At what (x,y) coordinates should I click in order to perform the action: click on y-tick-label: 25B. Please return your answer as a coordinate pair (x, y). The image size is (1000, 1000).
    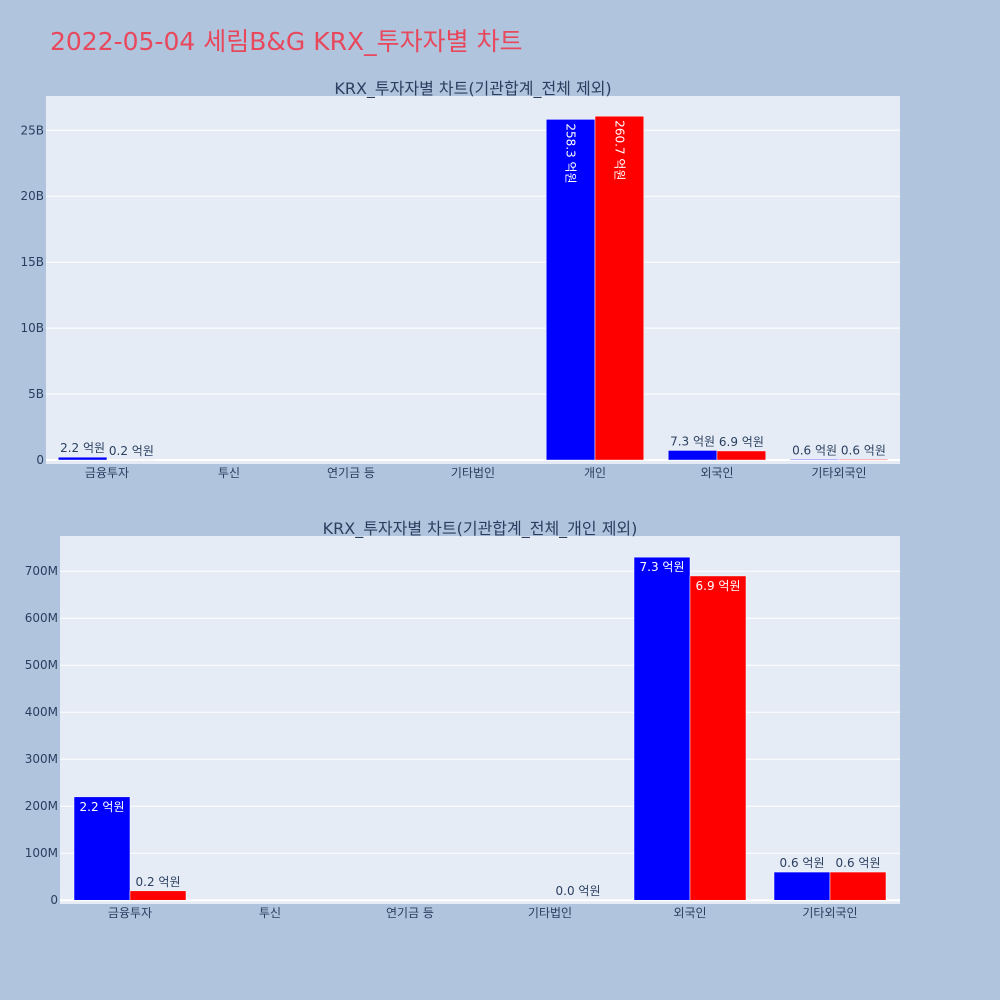
    Looking at the image, I should click on (32, 130).